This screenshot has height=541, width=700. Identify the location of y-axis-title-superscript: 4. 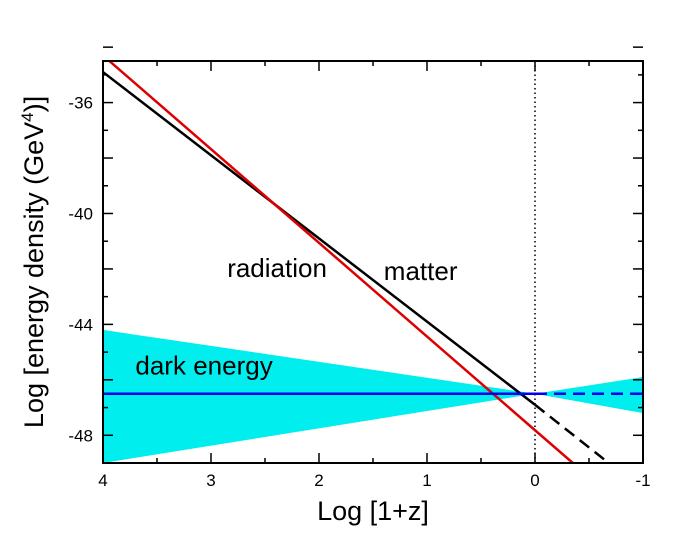
(27, 116).